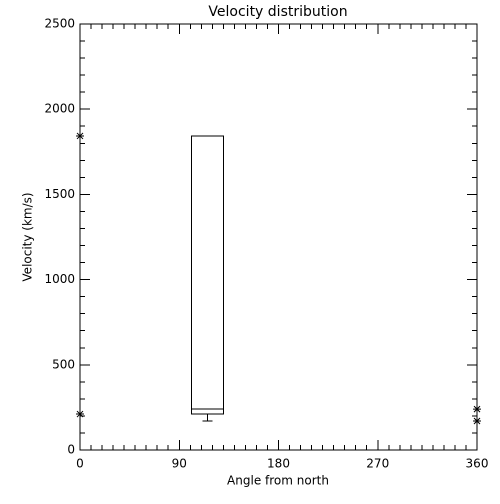 This screenshot has height=504, width=500. What do you see at coordinates (377, 464) in the screenshot?
I see `x-tick-label: 270` at bounding box center [377, 464].